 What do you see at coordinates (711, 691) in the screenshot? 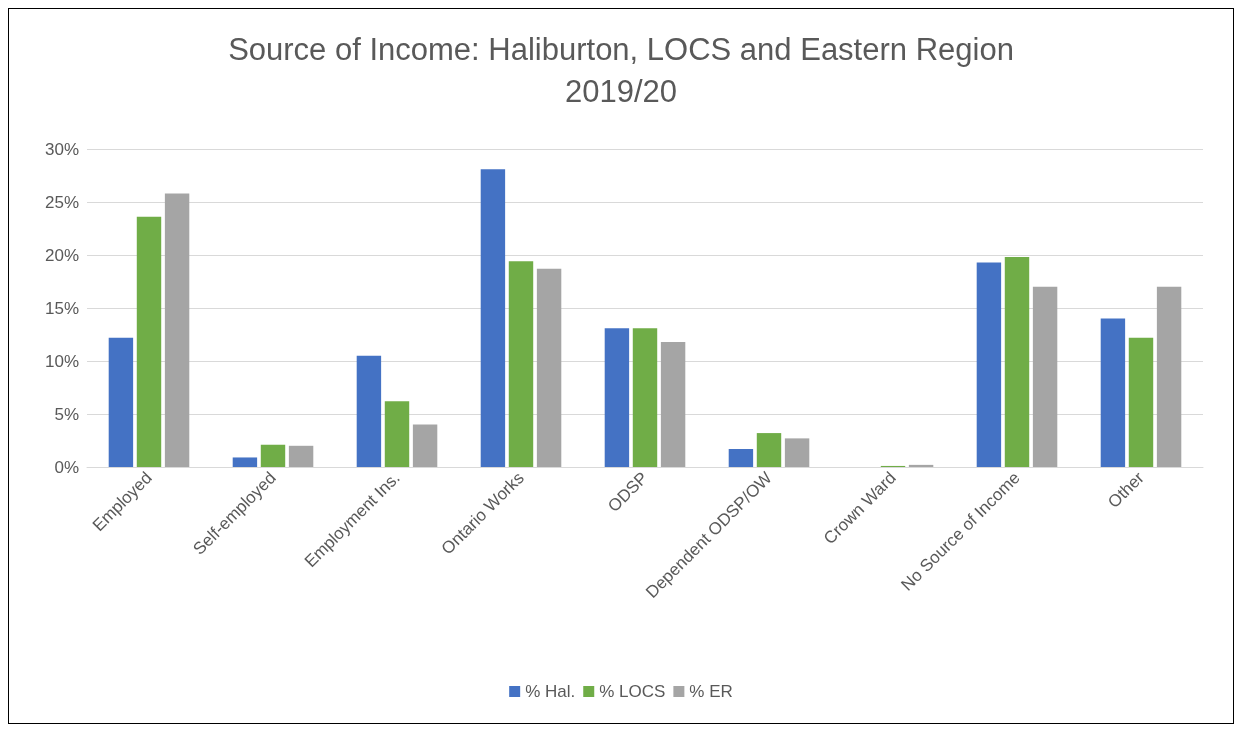
I see `legend-label: % ER` at bounding box center [711, 691].